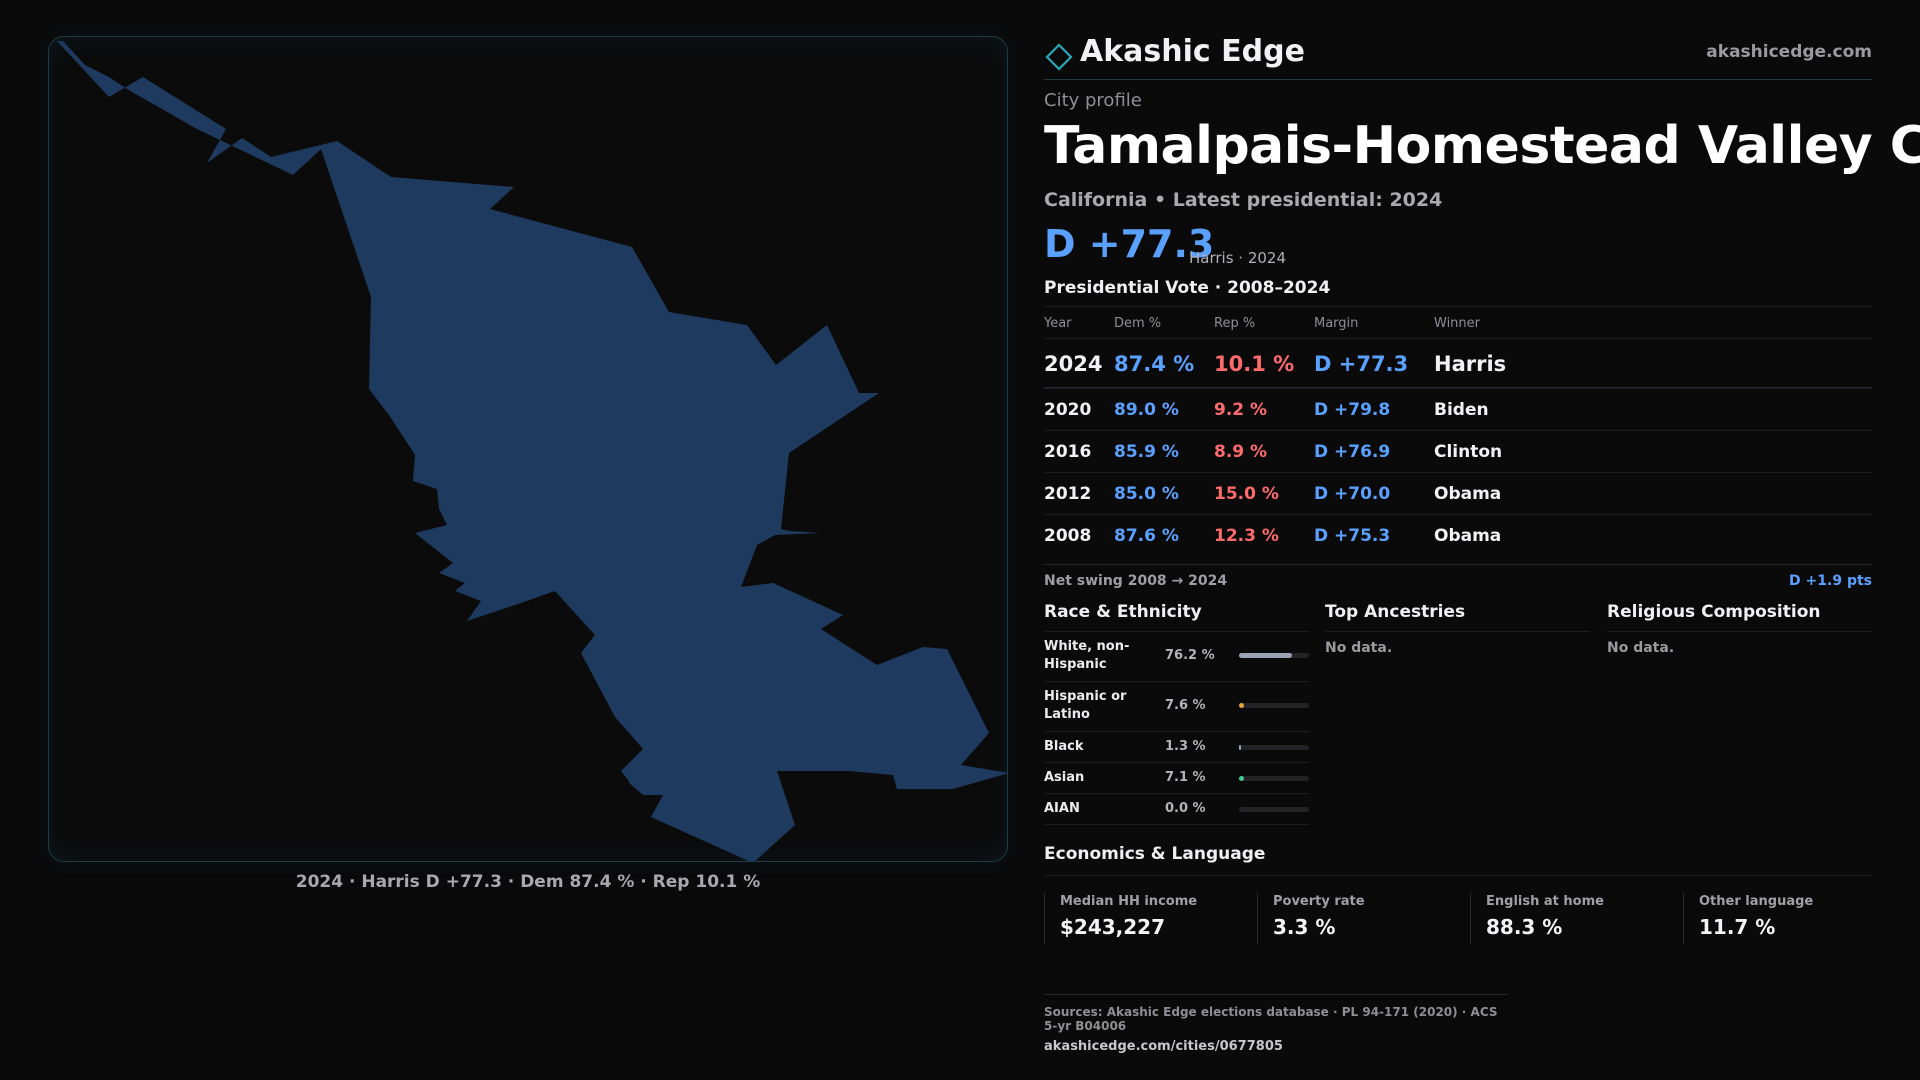 The height and width of the screenshot is (1080, 1920). Describe the element at coordinates (1241, 452) in the screenshot. I see `cell-rep: 8.9 %` at that location.